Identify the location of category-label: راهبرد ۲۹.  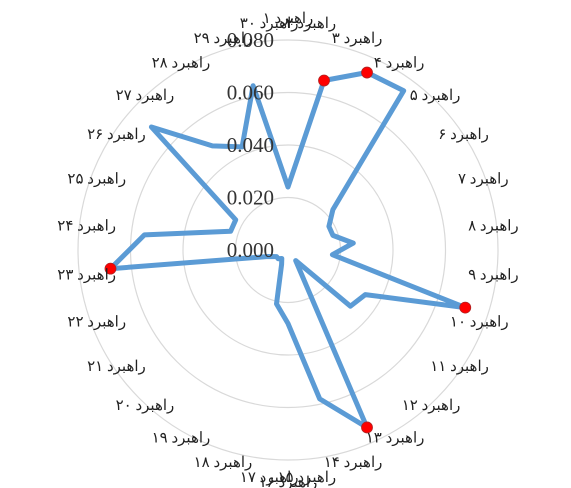
(223, 39).